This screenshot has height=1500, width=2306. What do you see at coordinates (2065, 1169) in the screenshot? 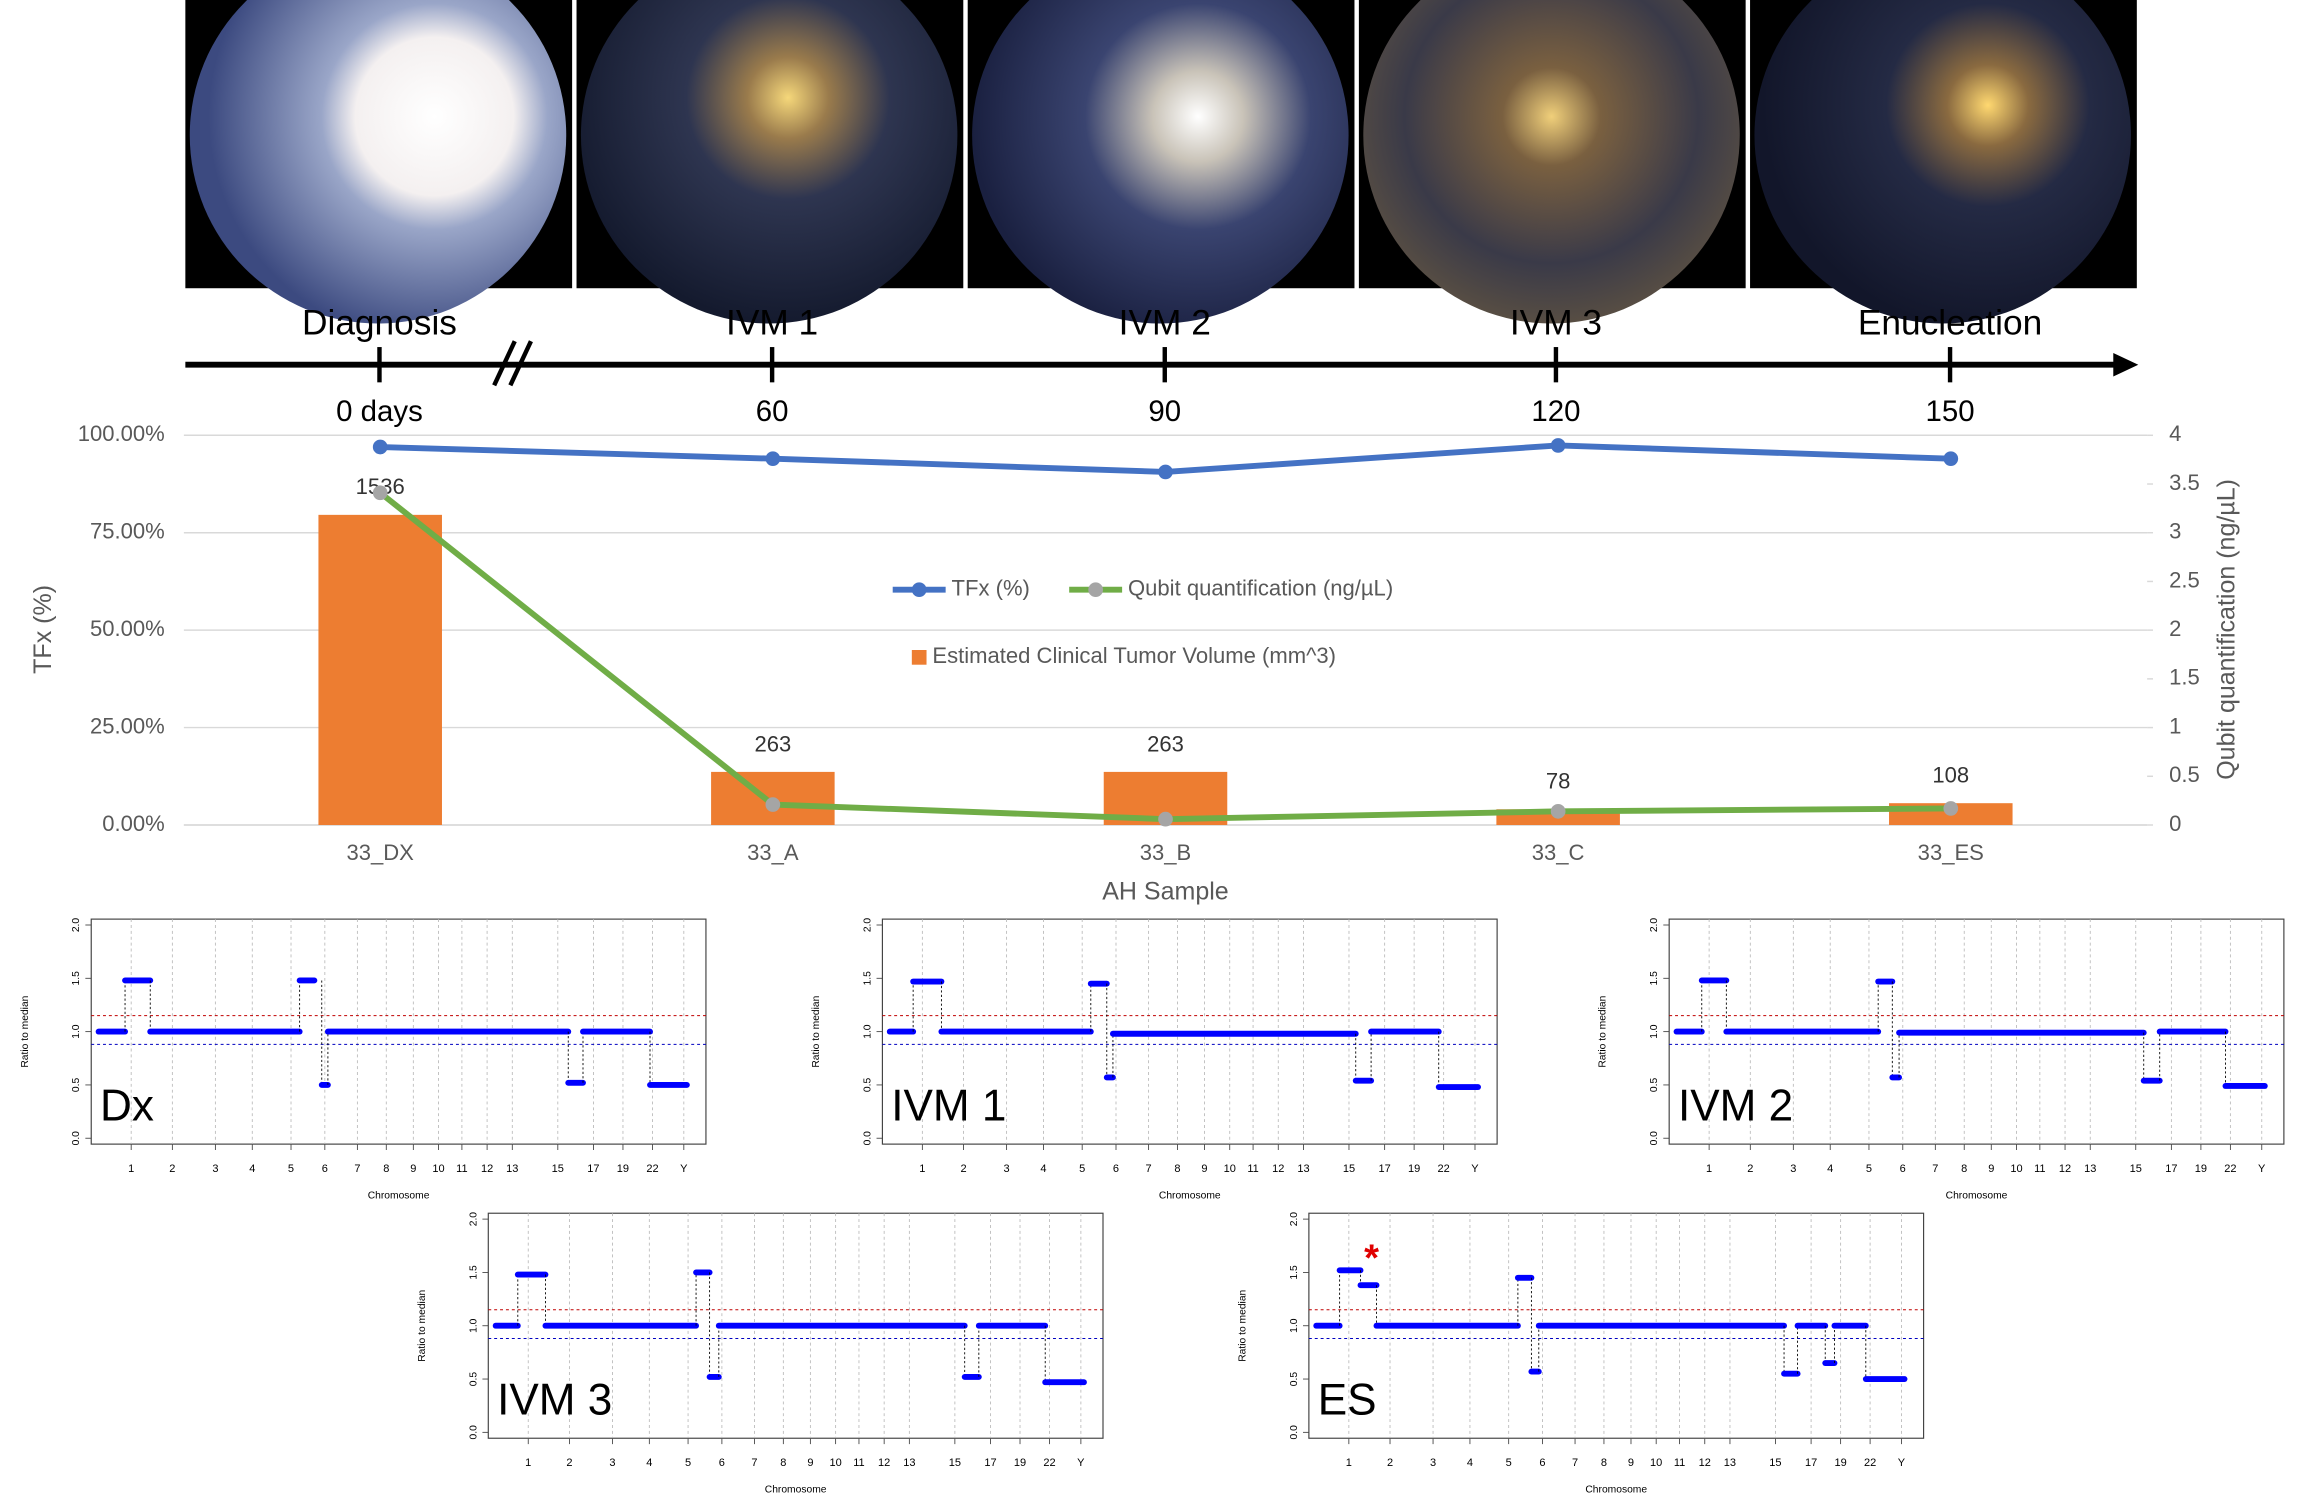
I see `x-tick-label: 12` at bounding box center [2065, 1169].